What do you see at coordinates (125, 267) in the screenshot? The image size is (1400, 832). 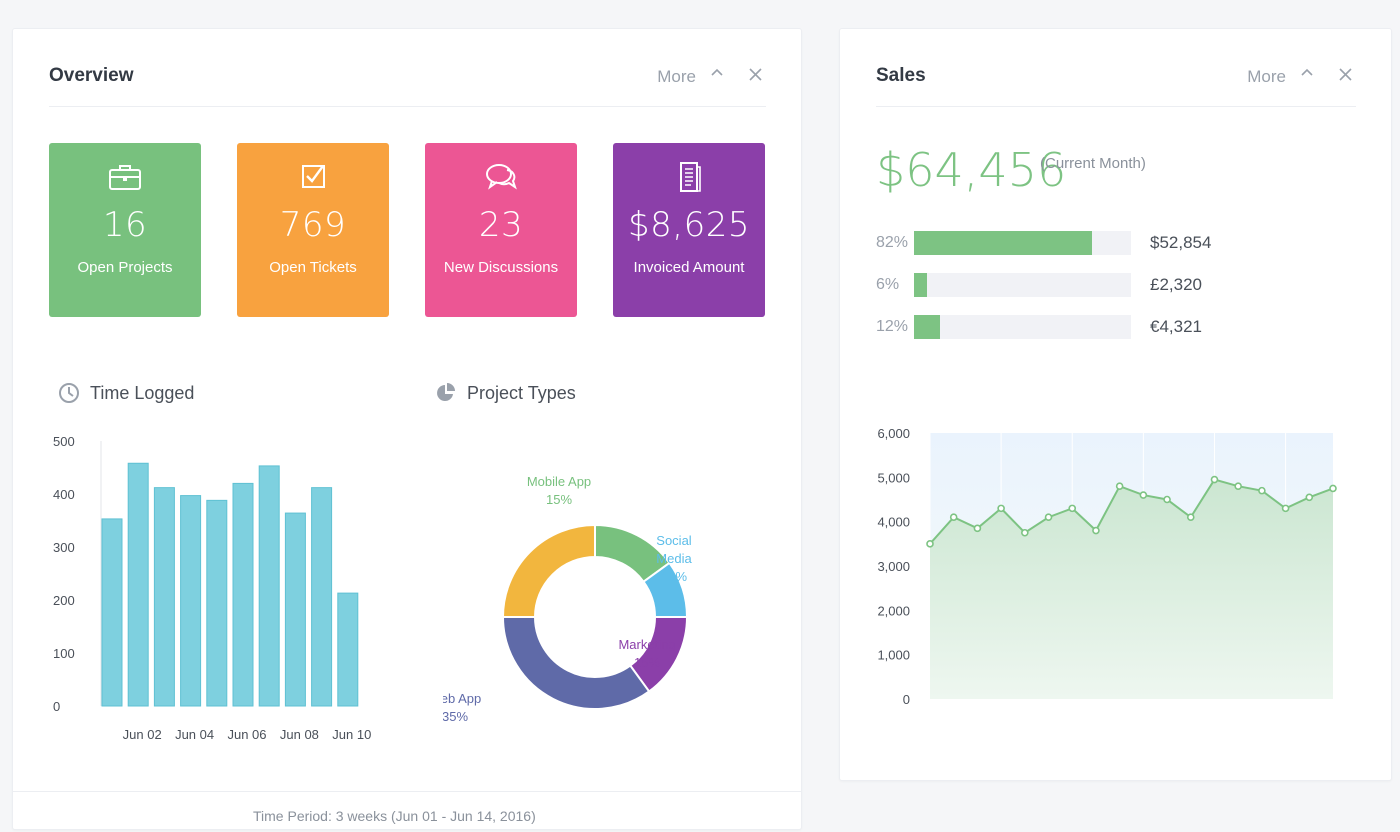 I see `tile-label: Open Projects` at bounding box center [125, 267].